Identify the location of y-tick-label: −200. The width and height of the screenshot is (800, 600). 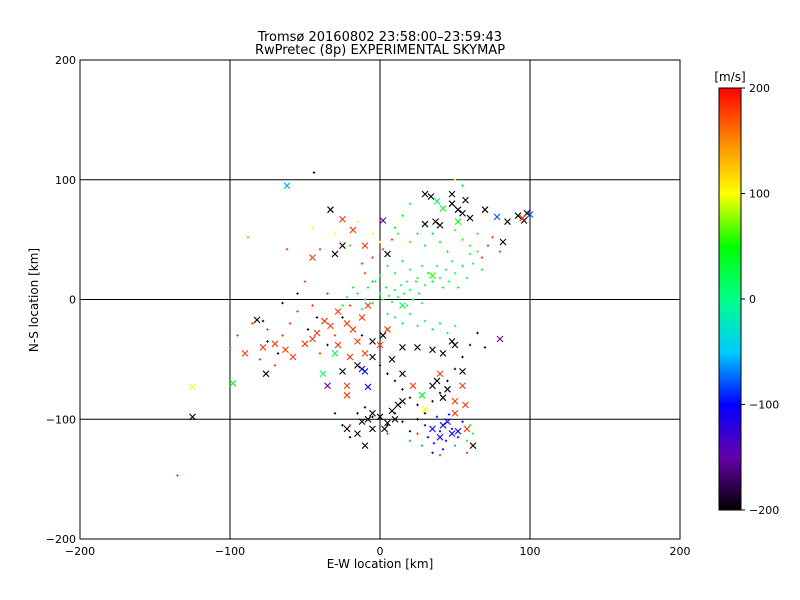
(61, 539).